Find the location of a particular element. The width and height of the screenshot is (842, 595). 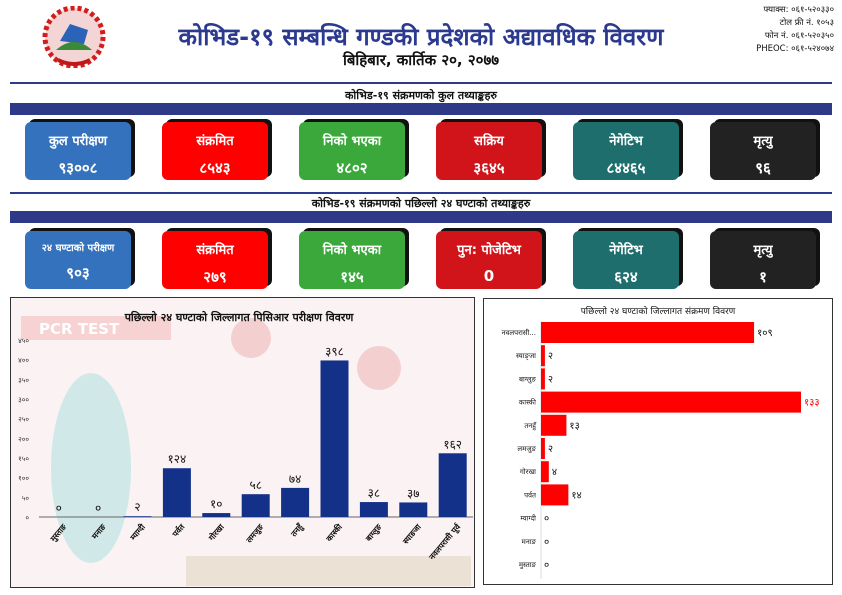

y-tick-label: स्याङ्जा is located at coordinates (526, 356).